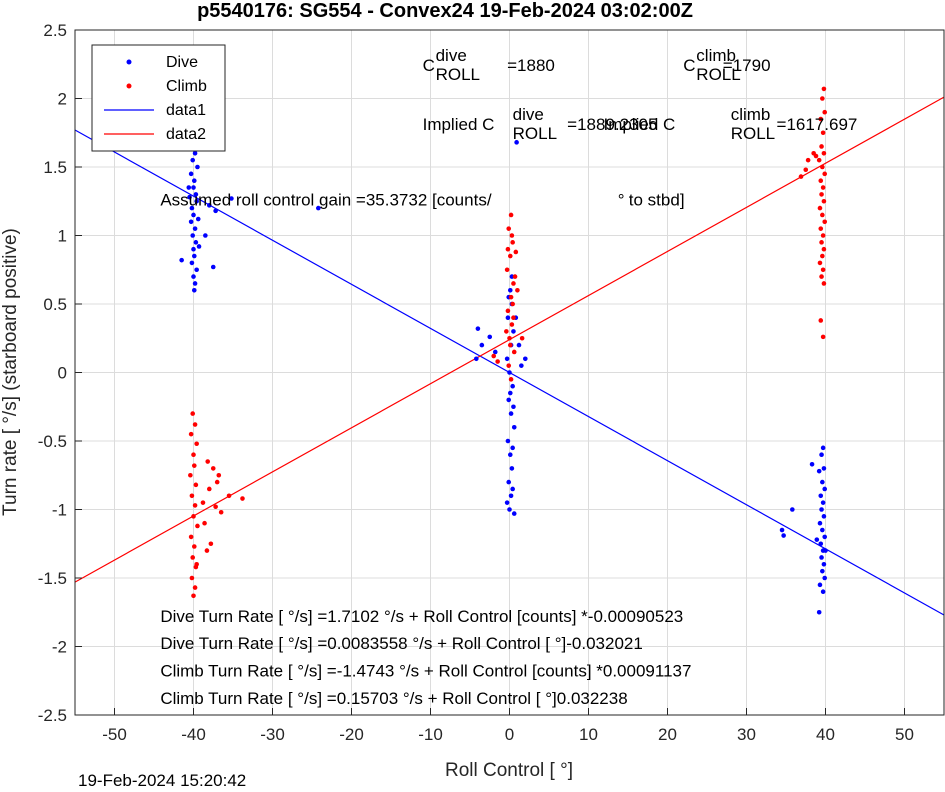 The width and height of the screenshot is (945, 792). Describe the element at coordinates (528, 114) in the screenshot. I see `c-roll-sup: dive` at that location.